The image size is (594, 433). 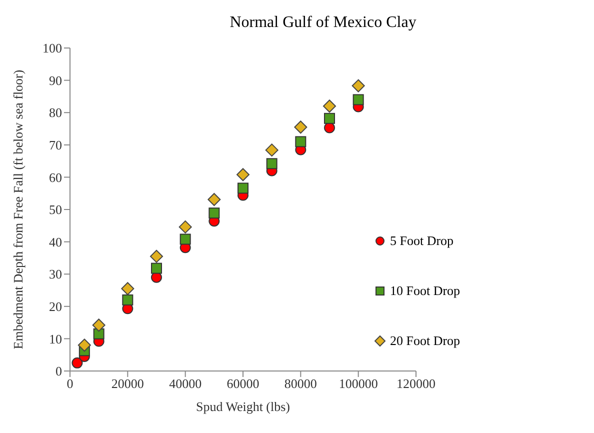 What do you see at coordinates (243, 384) in the screenshot?
I see `x-tick-label: 60000` at bounding box center [243, 384].